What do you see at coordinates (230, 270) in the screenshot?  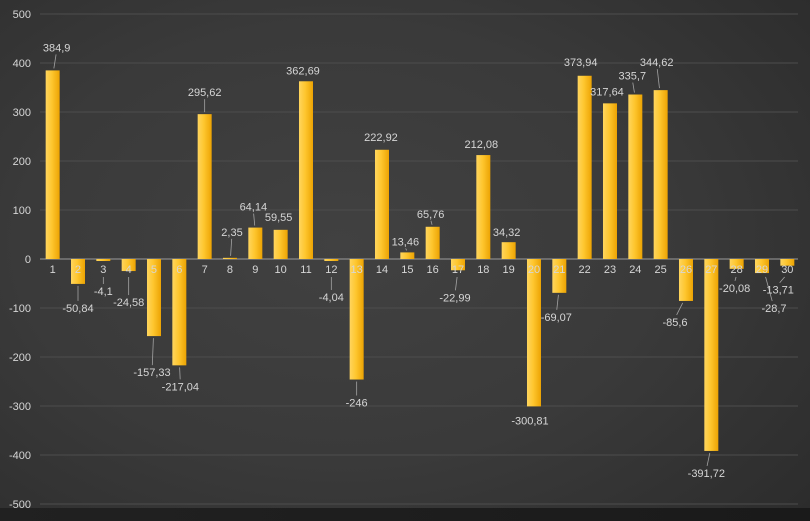 I see `x-axis-label: 8` at bounding box center [230, 270].